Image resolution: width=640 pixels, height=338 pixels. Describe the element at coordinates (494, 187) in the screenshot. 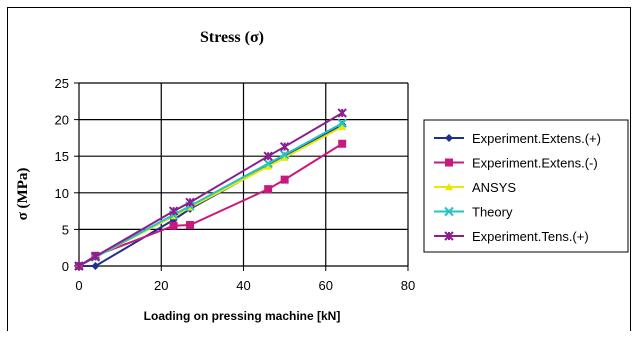

I see `legend-label: ANSYS` at that location.